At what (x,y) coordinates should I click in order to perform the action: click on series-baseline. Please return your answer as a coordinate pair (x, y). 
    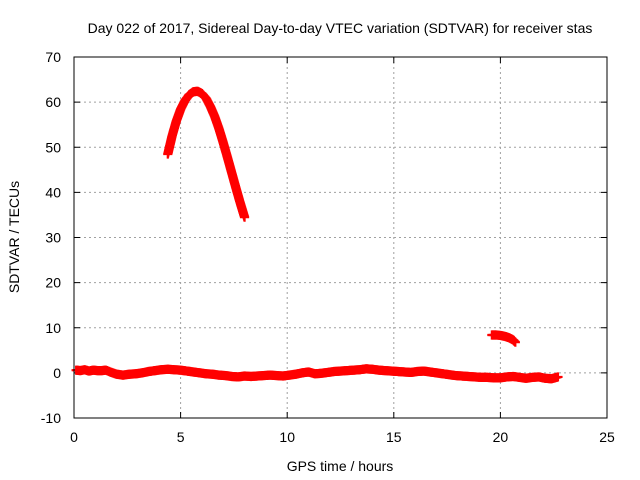
    Looking at the image, I should click on (317, 374).